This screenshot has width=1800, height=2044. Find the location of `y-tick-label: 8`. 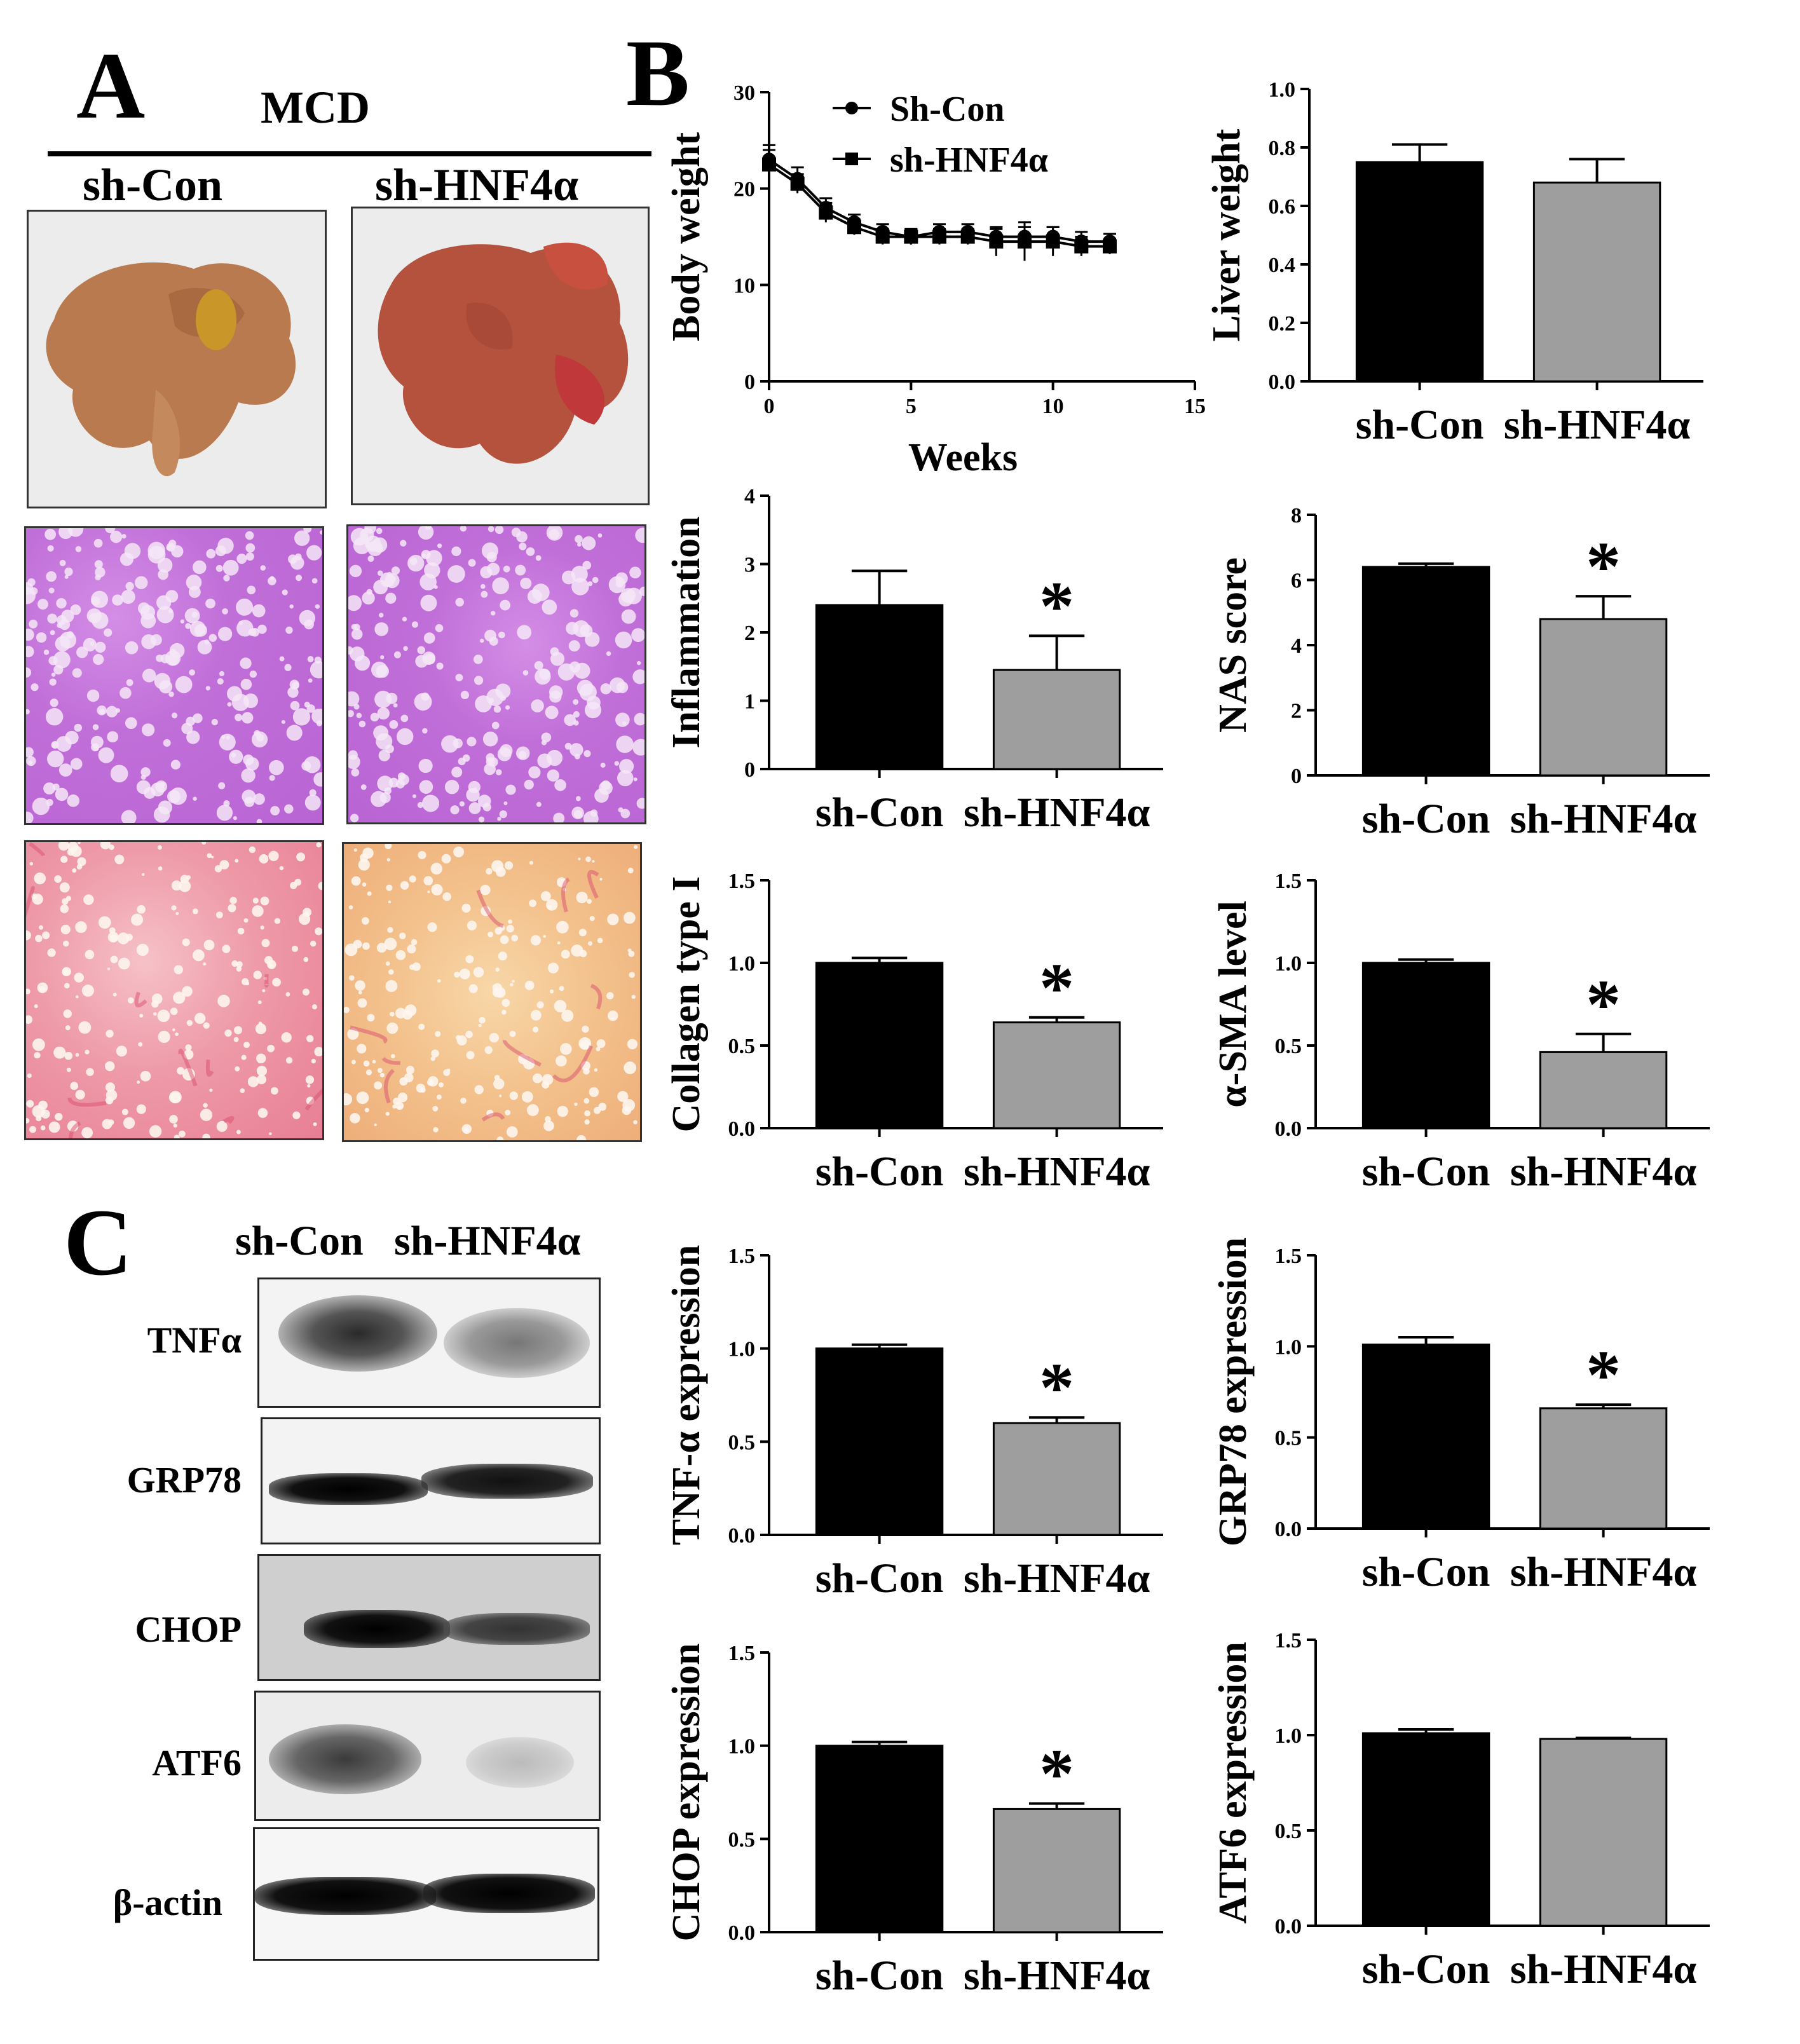

y-tick-label: 8 is located at coordinates (1296, 516).